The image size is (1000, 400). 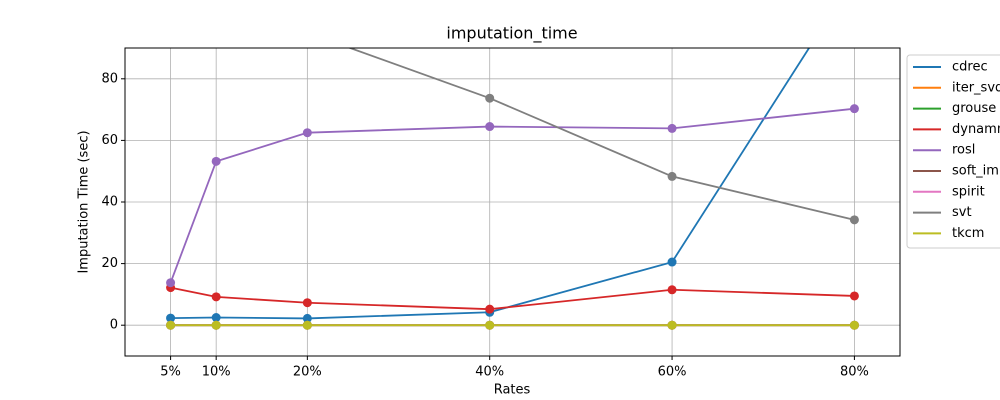 I want to click on legend-label: svt, so click(x=962, y=212).